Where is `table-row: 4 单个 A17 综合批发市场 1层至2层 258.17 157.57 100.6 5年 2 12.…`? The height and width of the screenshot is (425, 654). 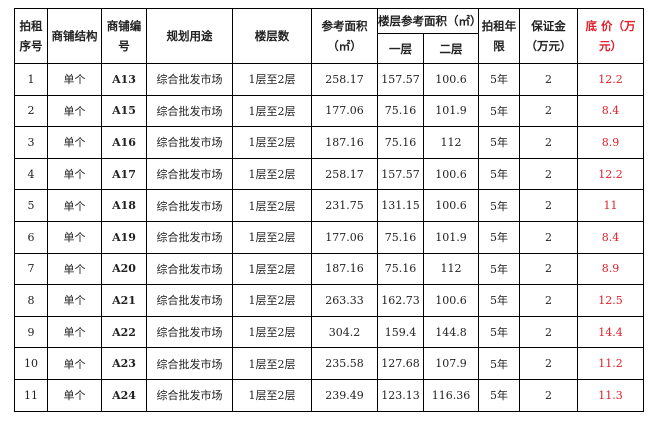
table-row: 4 单个 A17 综合批发市场 1层至2层 258.17 157.57 100.6 5年 2 12.… is located at coordinates (329, 174).